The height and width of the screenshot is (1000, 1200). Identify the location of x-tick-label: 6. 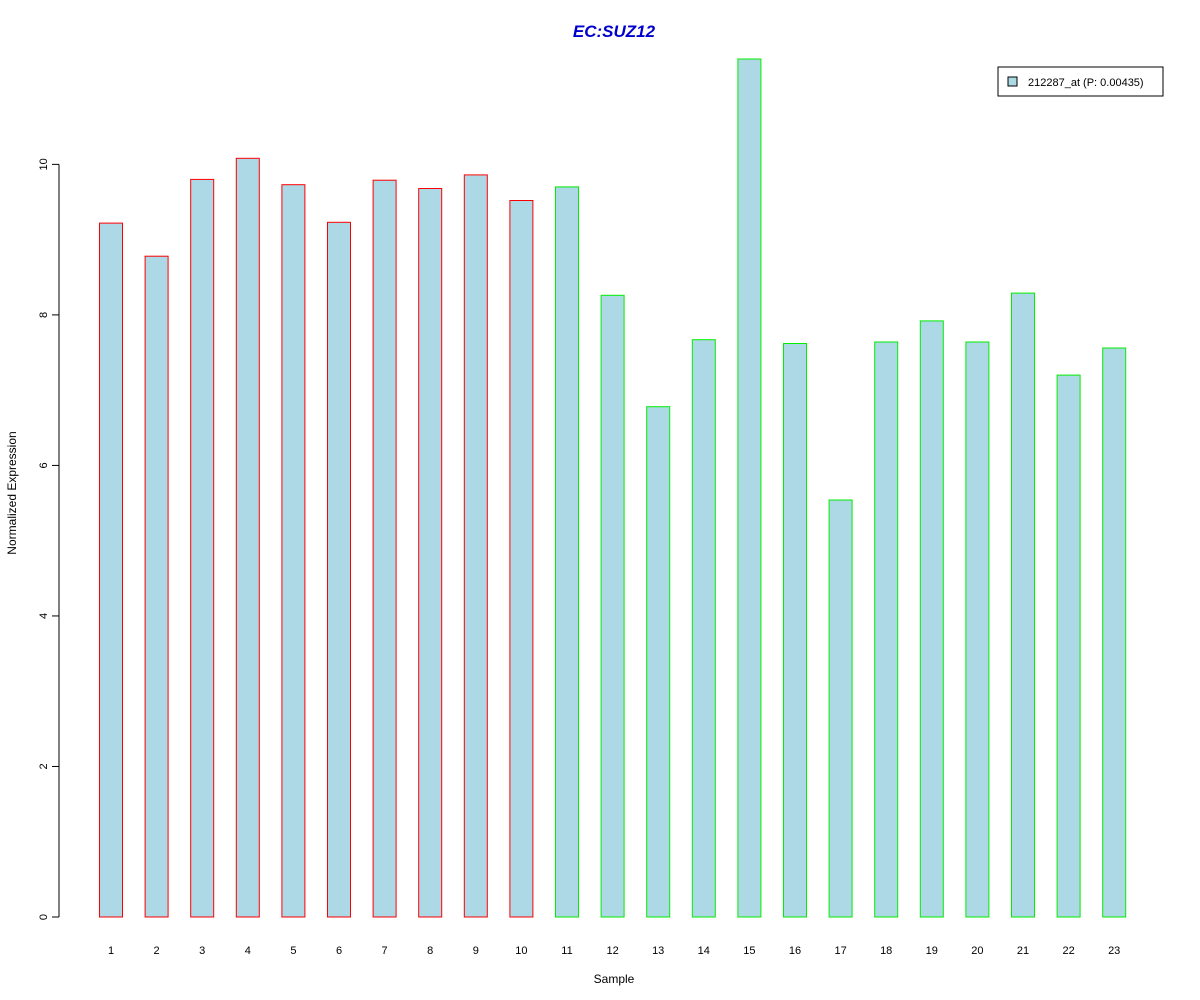
(339, 951).